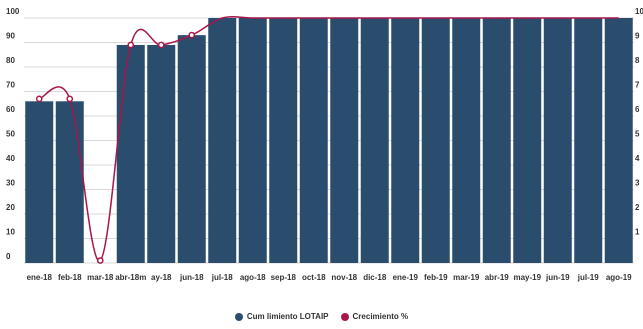 This screenshot has height=329, width=643. I want to click on legend-label-bars: Cum limiento LOTAIP, so click(287, 316).